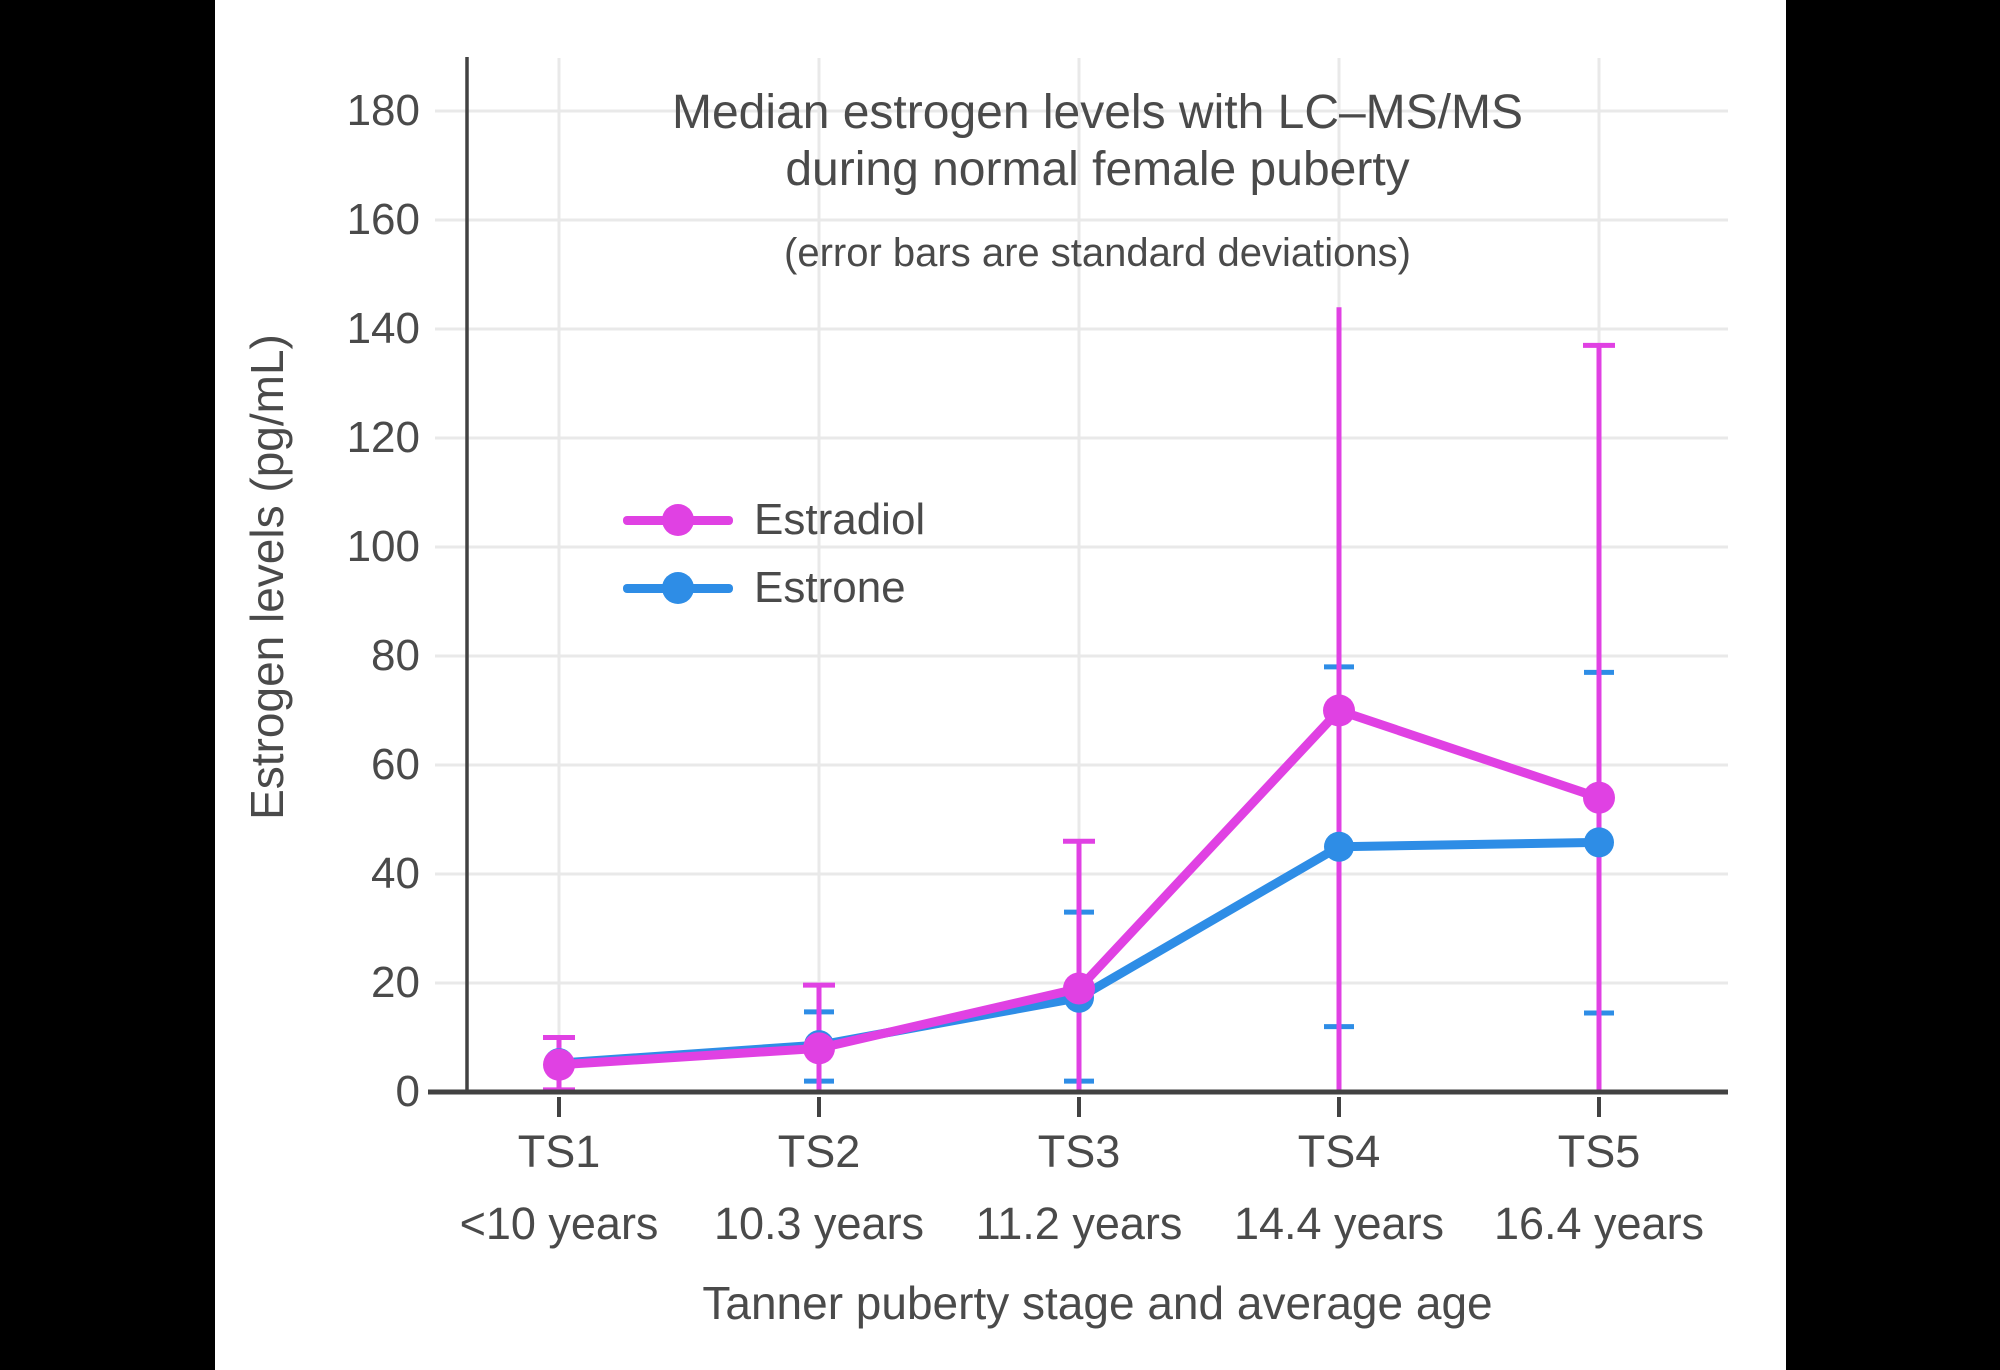 This screenshot has height=1370, width=2000. I want to click on estradiol-marker-icon, so click(678, 520).